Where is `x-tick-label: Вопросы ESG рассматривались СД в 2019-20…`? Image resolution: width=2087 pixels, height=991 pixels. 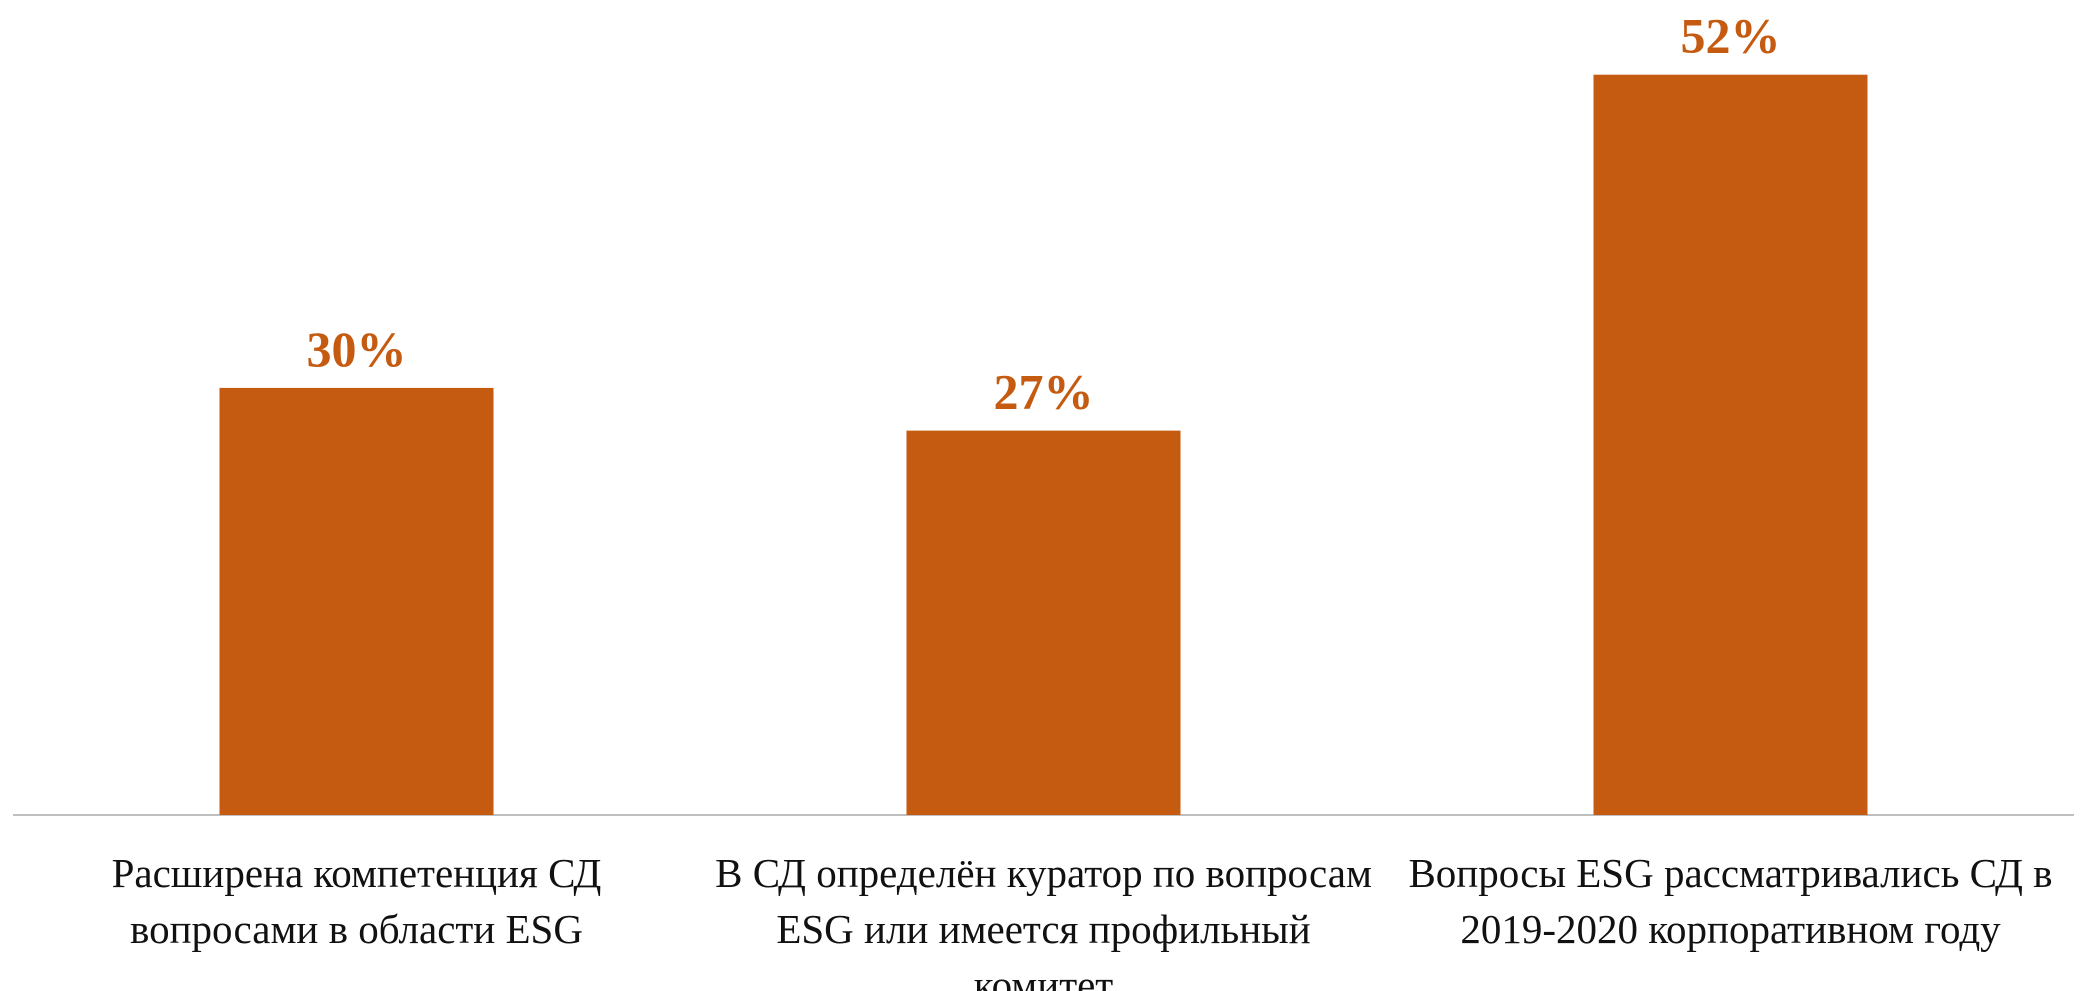 x-tick-label: Вопросы ESG рассматривались СД в 2019-20… is located at coordinates (1730, 901).